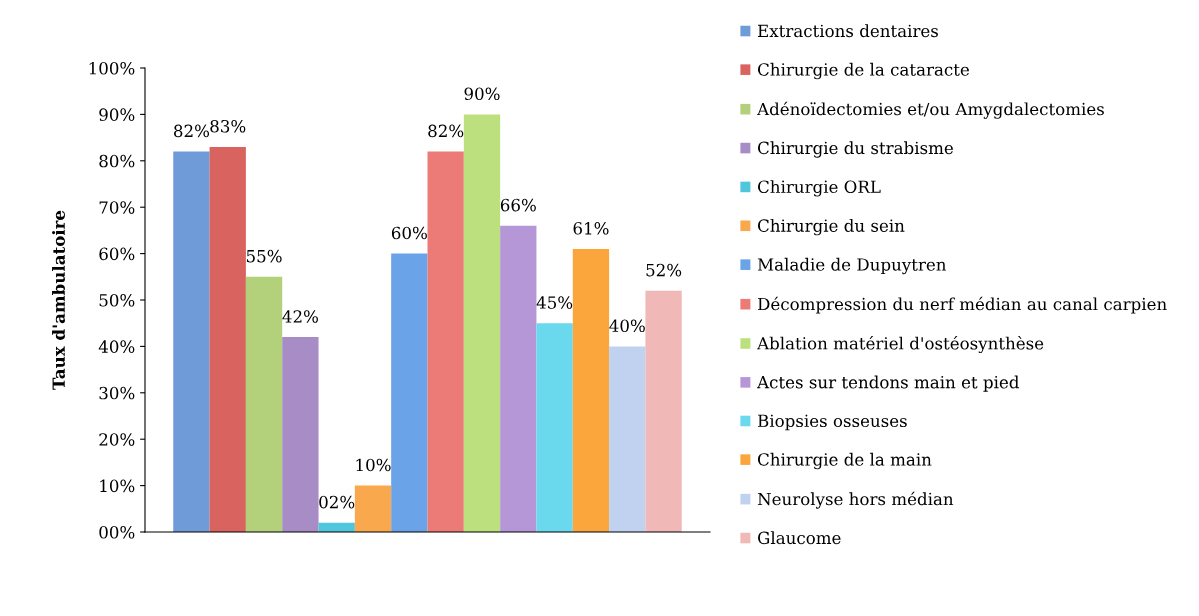 The height and width of the screenshot is (616, 1199). Describe the element at coordinates (117, 114) in the screenshot. I see `y-tick-label: 90%` at that location.